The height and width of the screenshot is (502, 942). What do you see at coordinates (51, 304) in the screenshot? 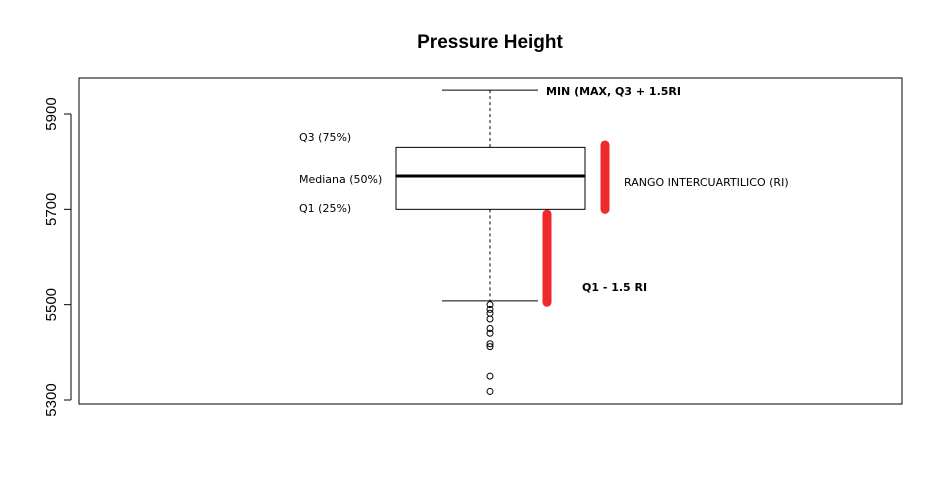
I see `y-tick-label: 5500` at bounding box center [51, 304].